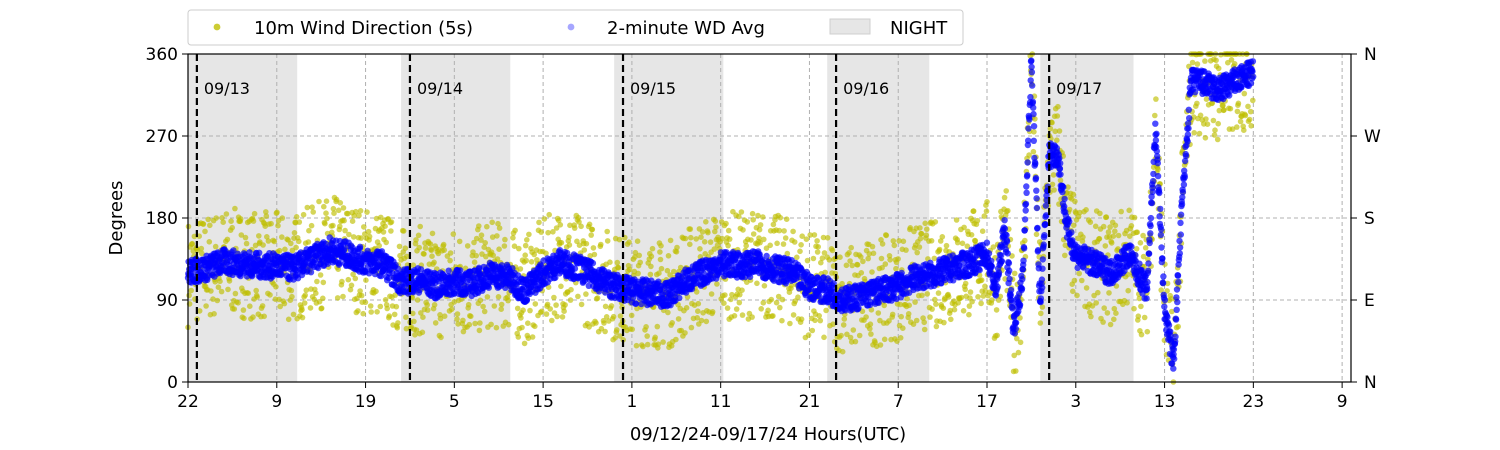  I want to click on legend-box, so click(575, 27).